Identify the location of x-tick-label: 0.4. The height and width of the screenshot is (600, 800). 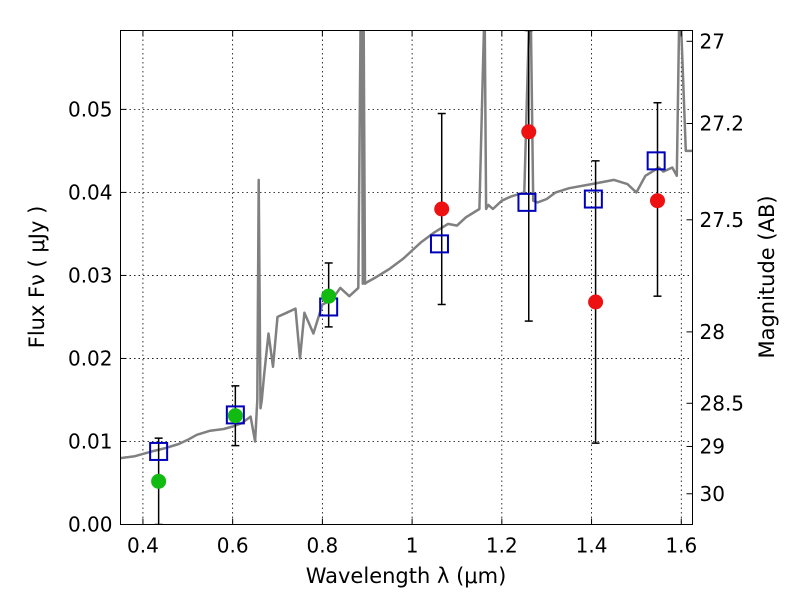
(143, 546).